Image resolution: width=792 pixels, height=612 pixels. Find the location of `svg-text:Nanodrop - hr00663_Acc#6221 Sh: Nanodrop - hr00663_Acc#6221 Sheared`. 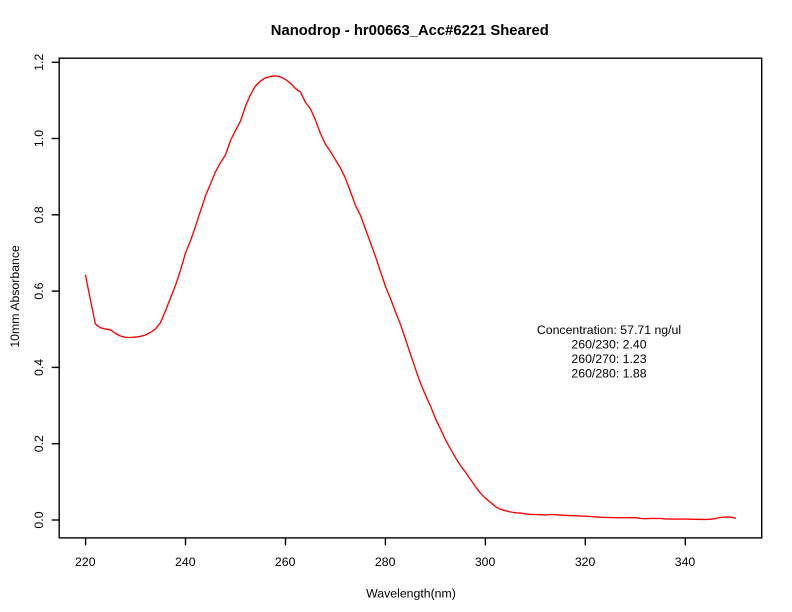

svg-text:Nanodrop - hr00663_Acc#6221 Sh: Nanodrop - hr00663_Acc#6221 Sheared is located at coordinates (410, 31).